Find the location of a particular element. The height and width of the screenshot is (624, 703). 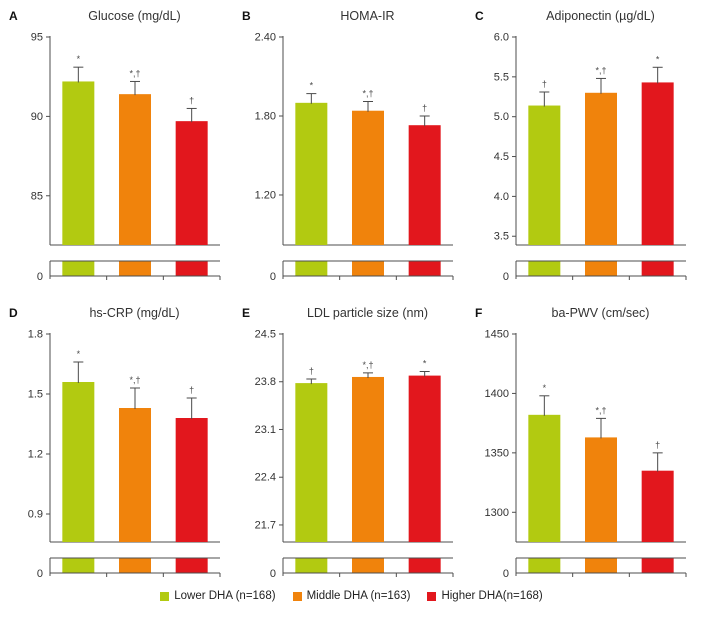

y-tick-label: 5.5 is located at coordinates (501, 77).